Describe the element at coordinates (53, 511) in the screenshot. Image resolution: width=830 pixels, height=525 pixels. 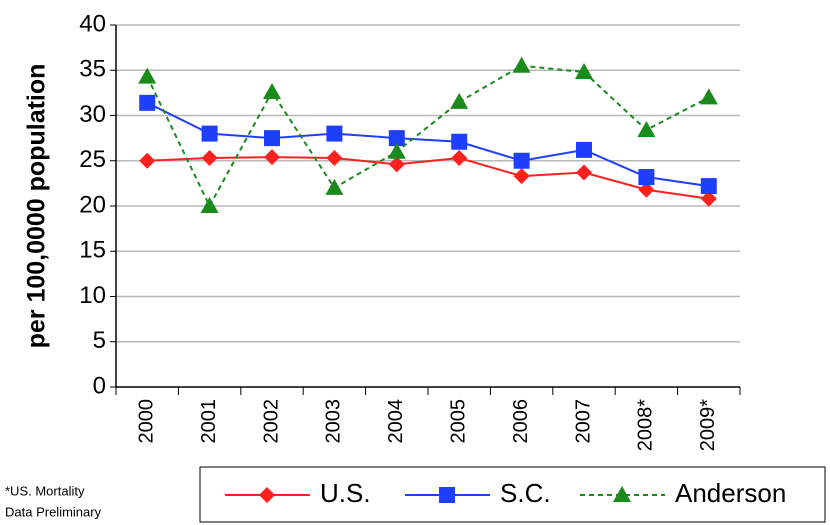
I see `note: Data Preliminary` at that location.